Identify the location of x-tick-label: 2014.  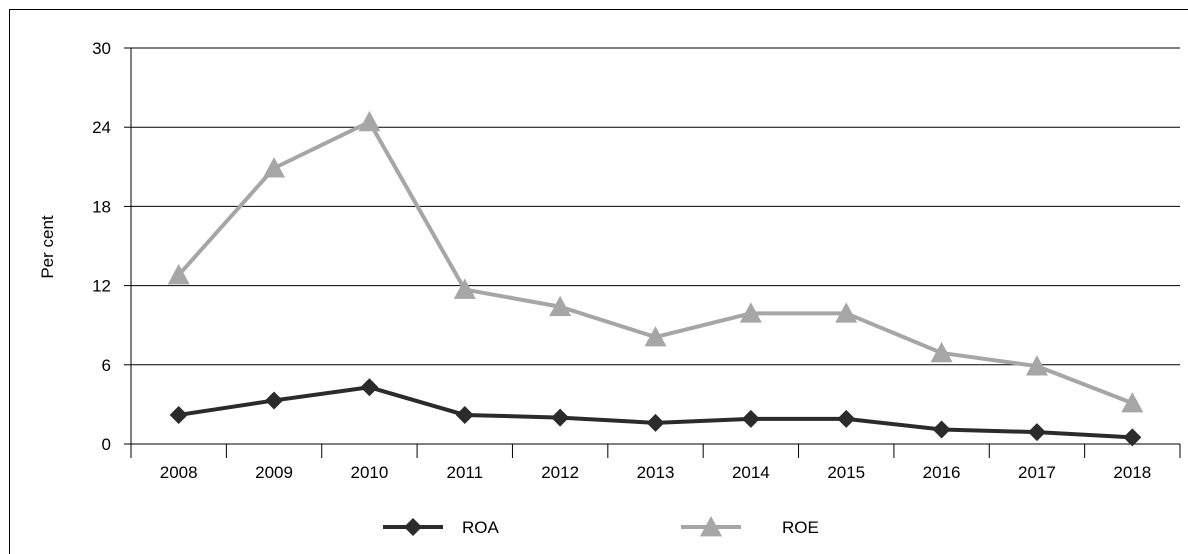
(751, 472).